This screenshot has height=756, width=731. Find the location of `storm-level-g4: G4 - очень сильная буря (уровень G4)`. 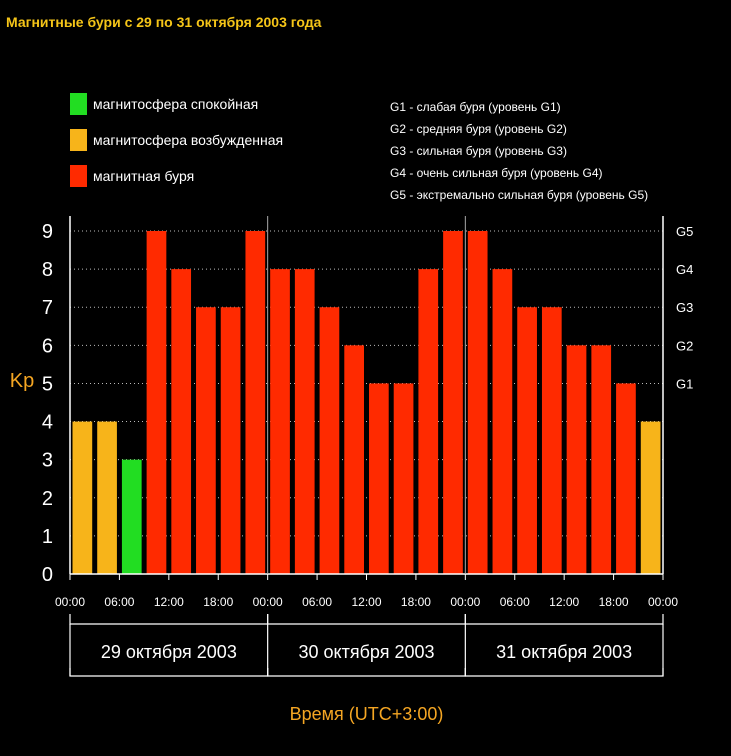

storm-level-g4: G4 - очень сильная буря (уровень G4) is located at coordinates (496, 173).